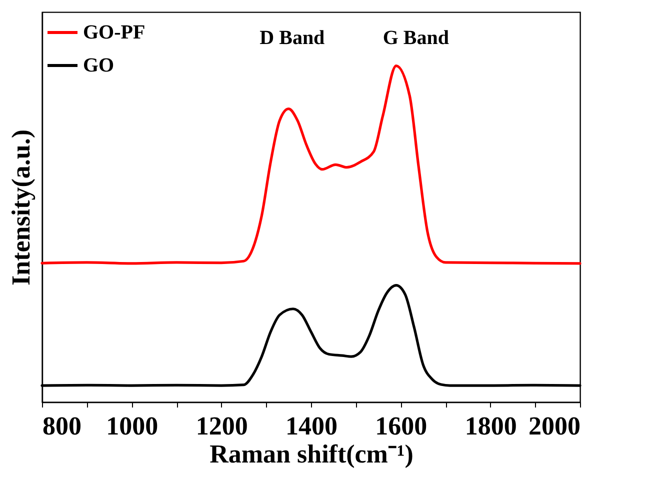  Describe the element at coordinates (132, 426) in the screenshot. I see `x-tick-label: 1000` at that location.